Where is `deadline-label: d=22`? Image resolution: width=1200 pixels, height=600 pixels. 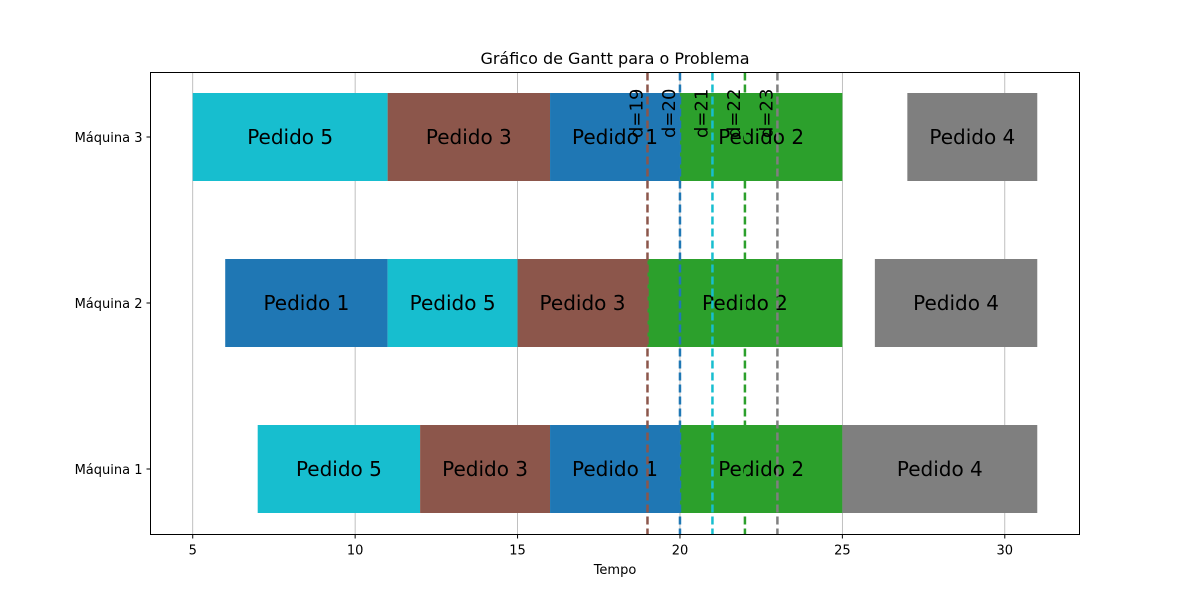 deadline-label: d=22 is located at coordinates (734, 113).